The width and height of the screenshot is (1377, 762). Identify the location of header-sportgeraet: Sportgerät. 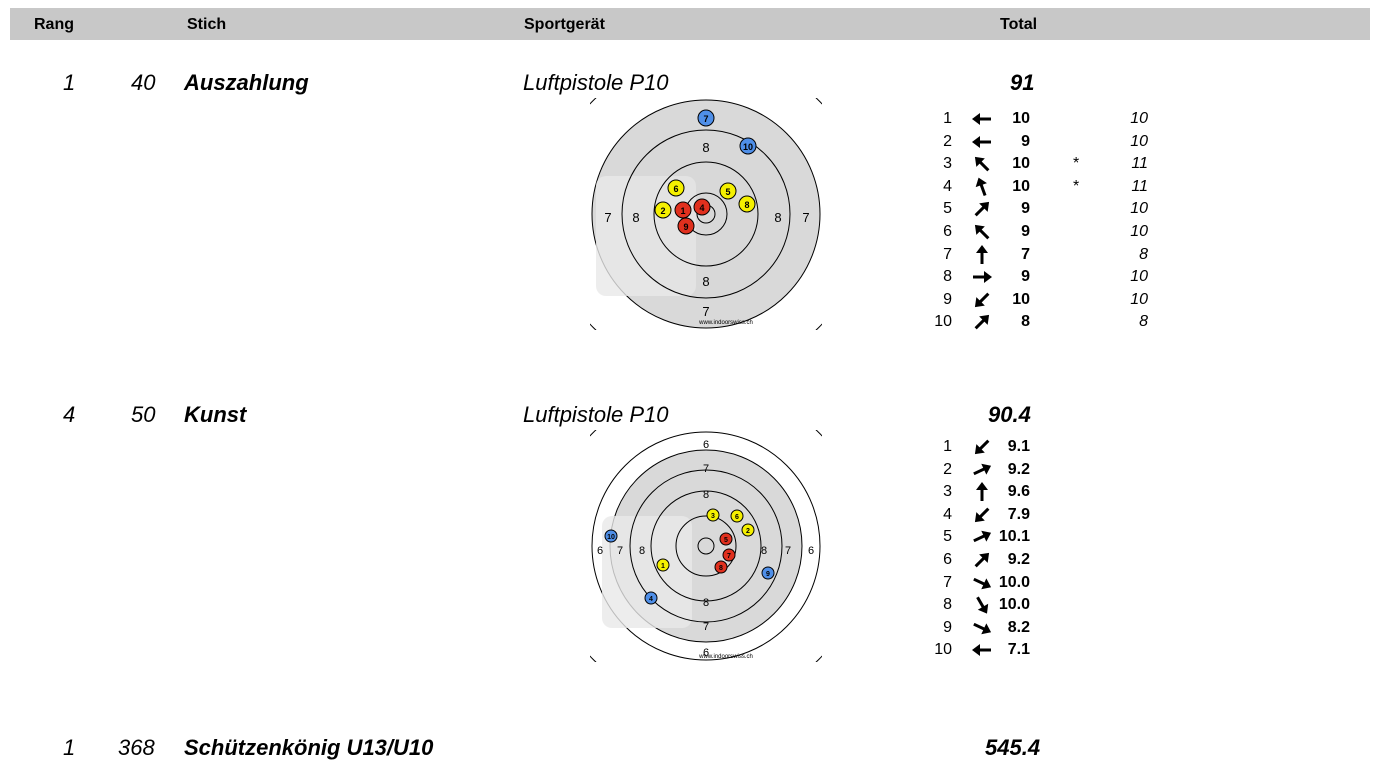
(564, 24).